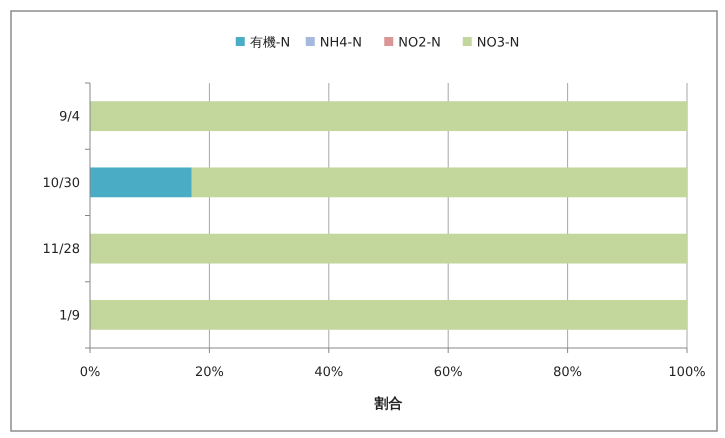  I want to click on x-tick-label: 100%, so click(687, 372).